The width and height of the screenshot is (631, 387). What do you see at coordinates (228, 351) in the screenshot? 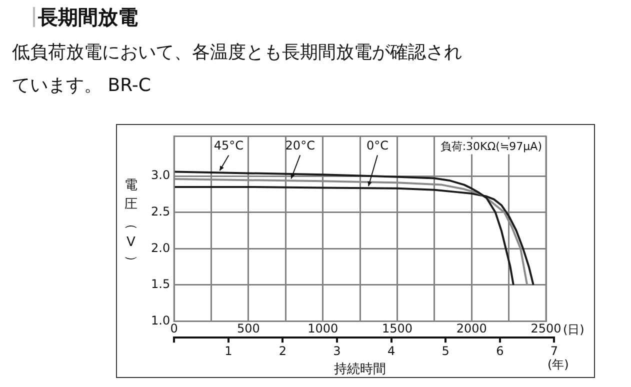
I see `x2-tick-label: 1` at bounding box center [228, 351].